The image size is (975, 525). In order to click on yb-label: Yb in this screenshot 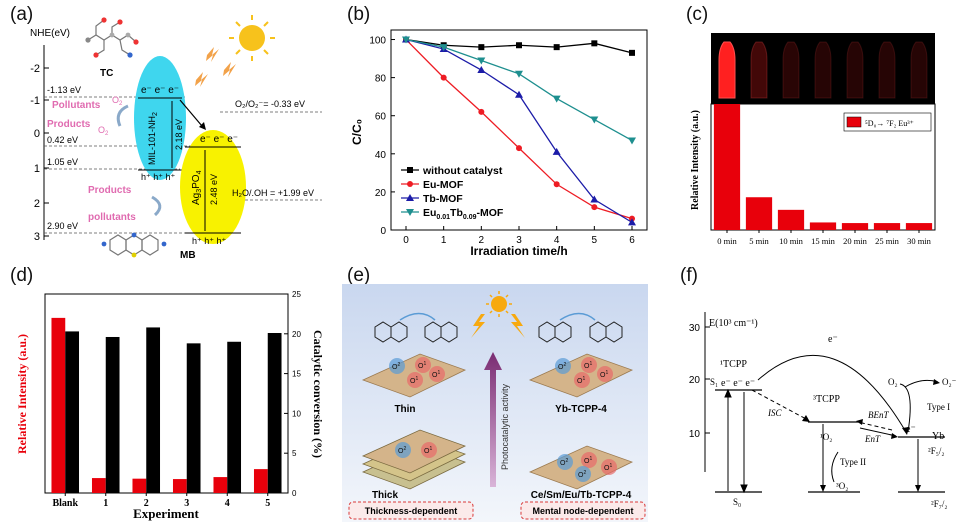, I will do `click(938, 436)`.